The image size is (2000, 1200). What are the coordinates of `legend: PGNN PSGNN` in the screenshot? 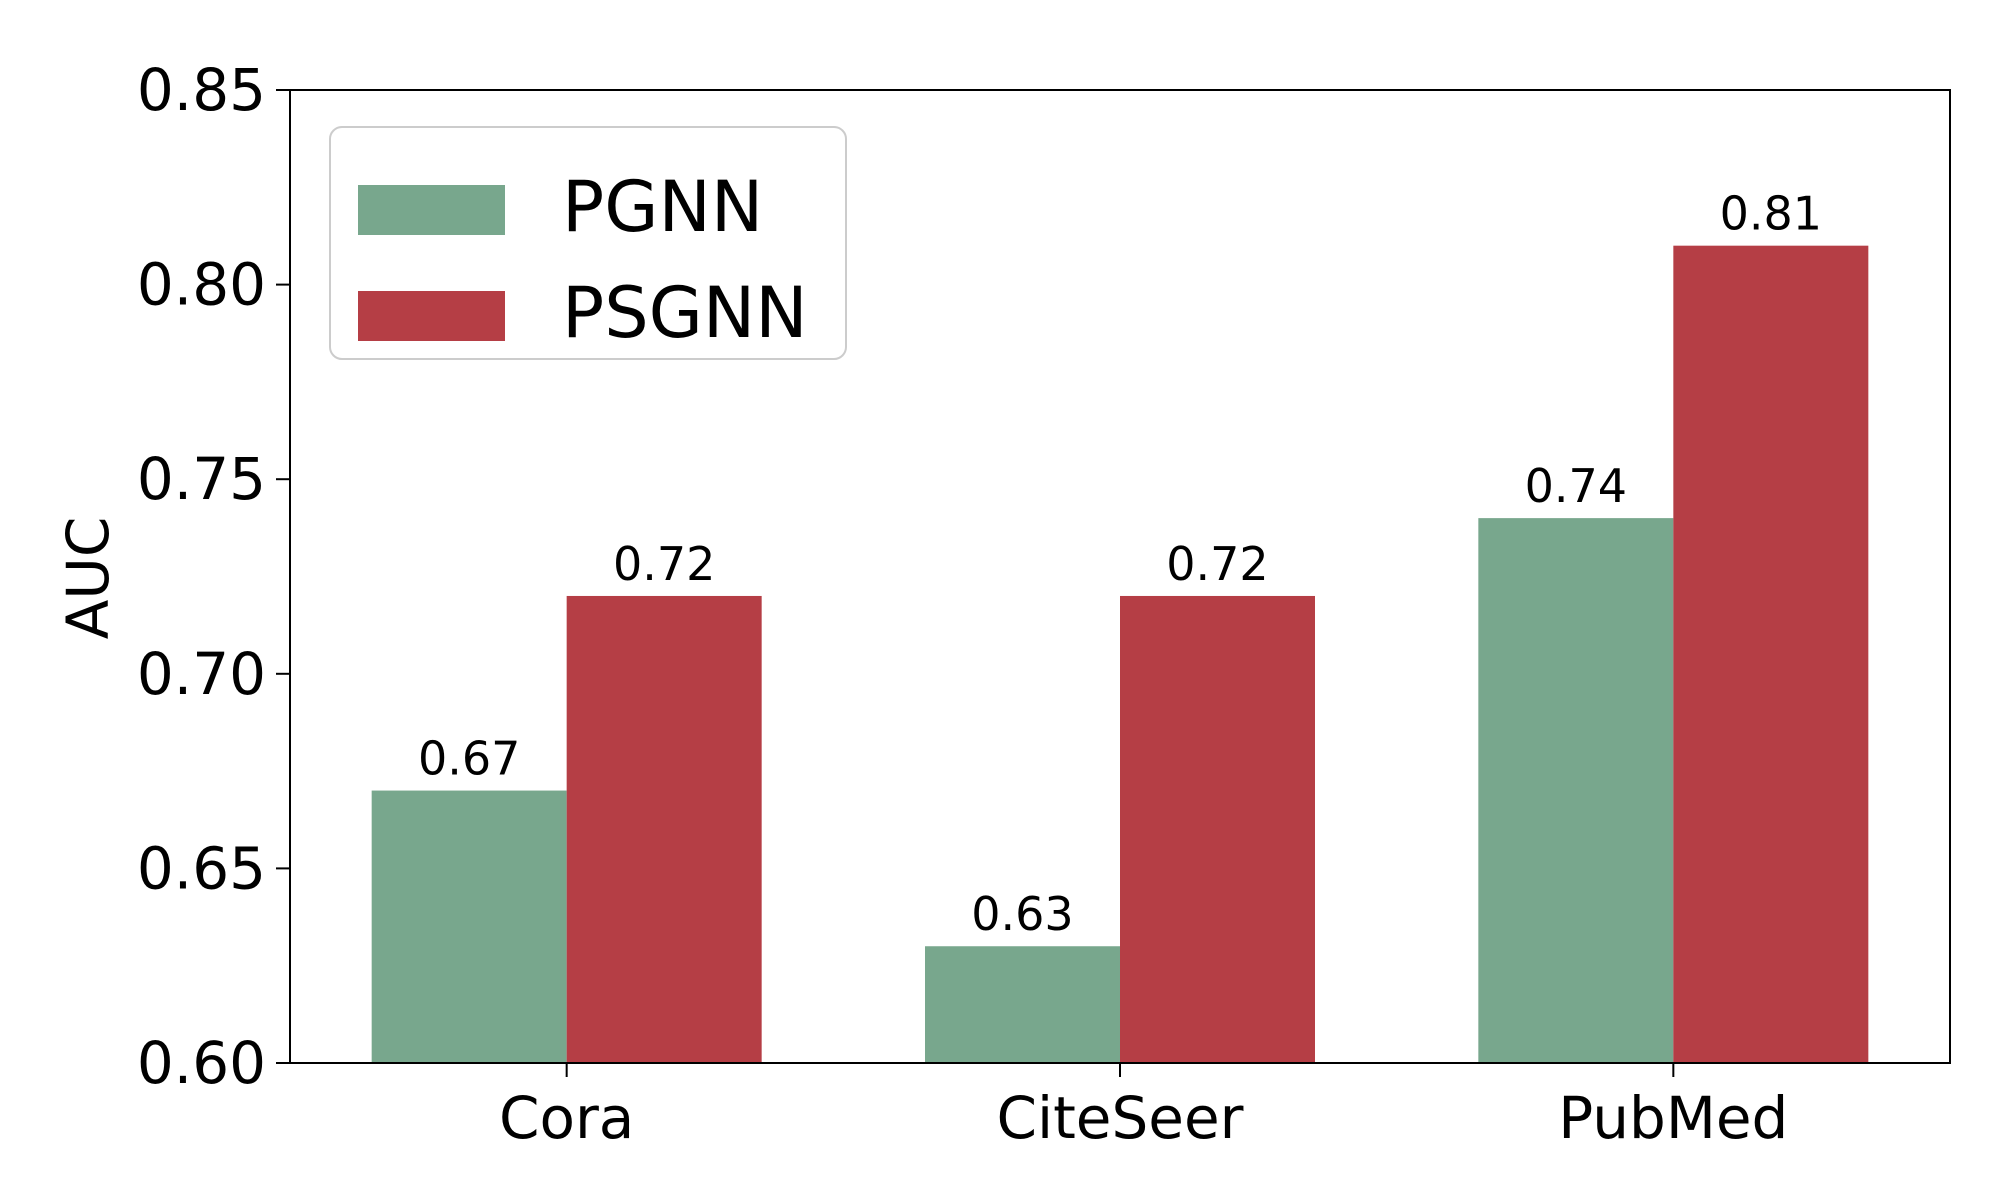 It's located at (588, 243).